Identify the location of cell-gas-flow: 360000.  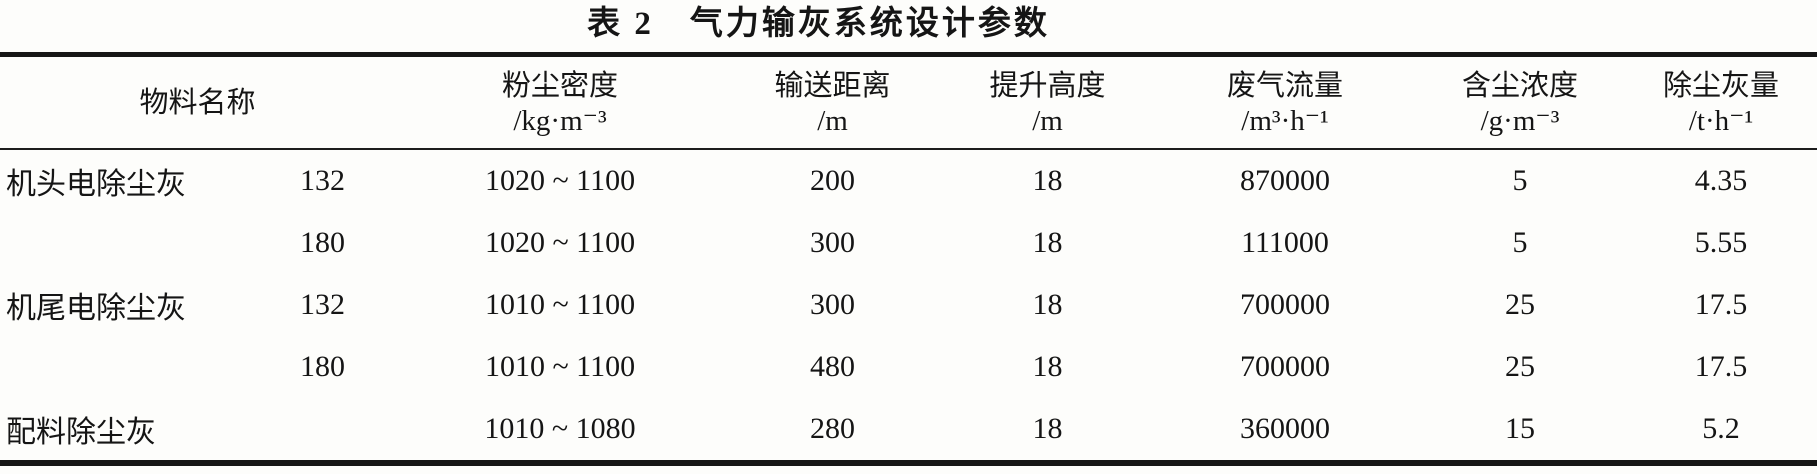
(1285, 429).